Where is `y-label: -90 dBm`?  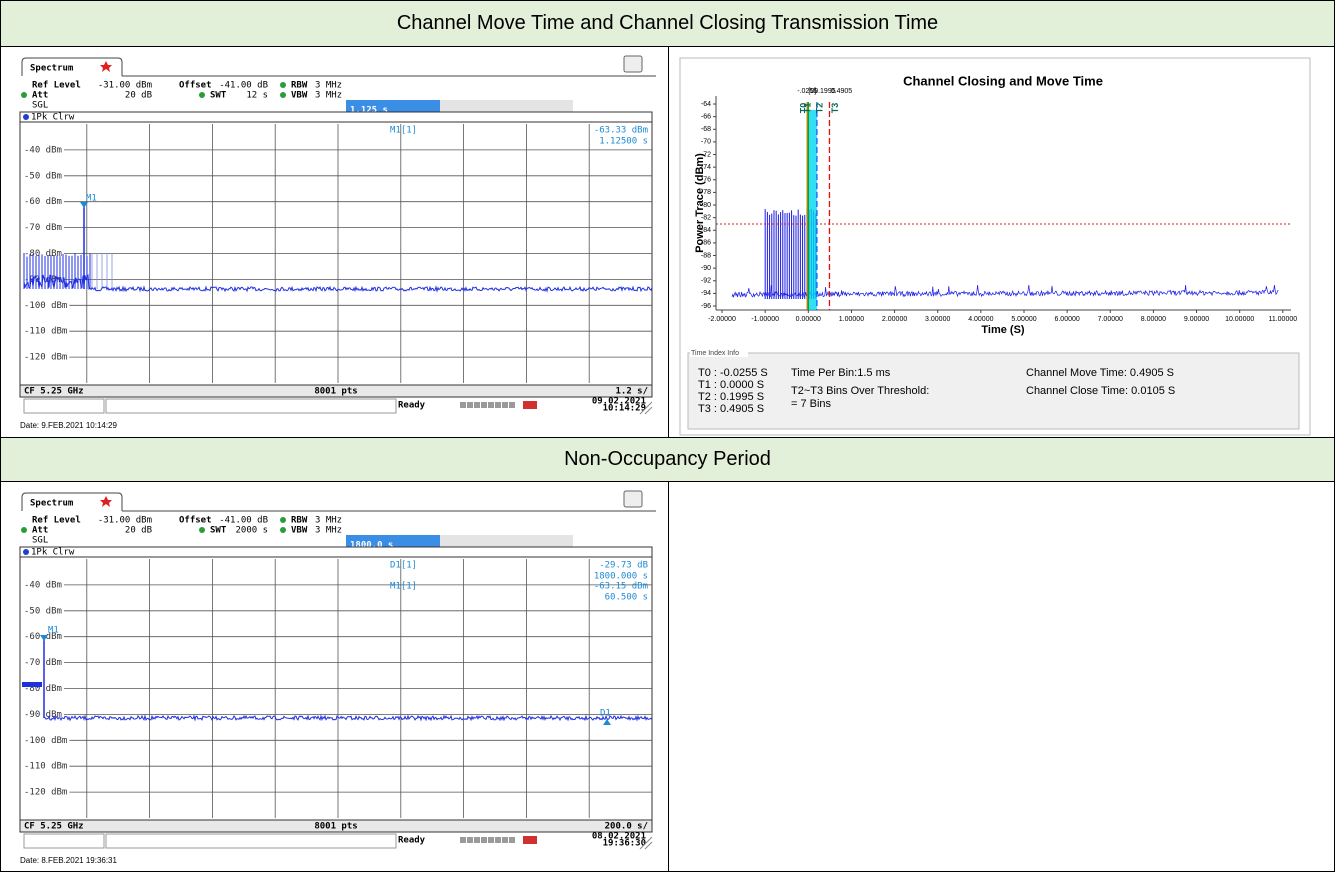
y-label: -90 dBm is located at coordinates (43, 715).